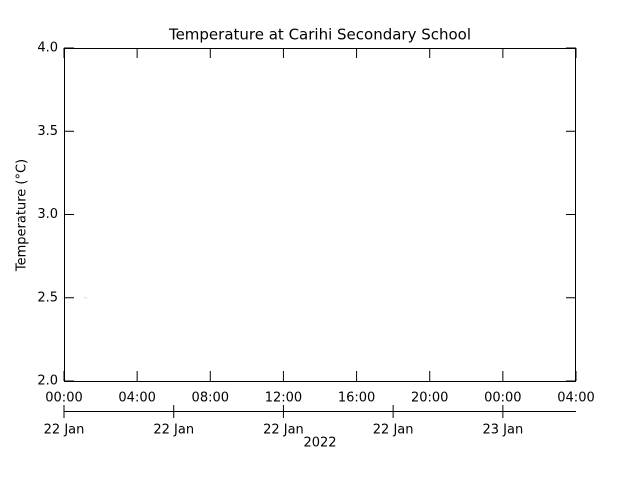 This screenshot has height=480, width=640. Describe the element at coordinates (502, 430) in the screenshot. I see `date-tick-label: 23 Jan` at that location.